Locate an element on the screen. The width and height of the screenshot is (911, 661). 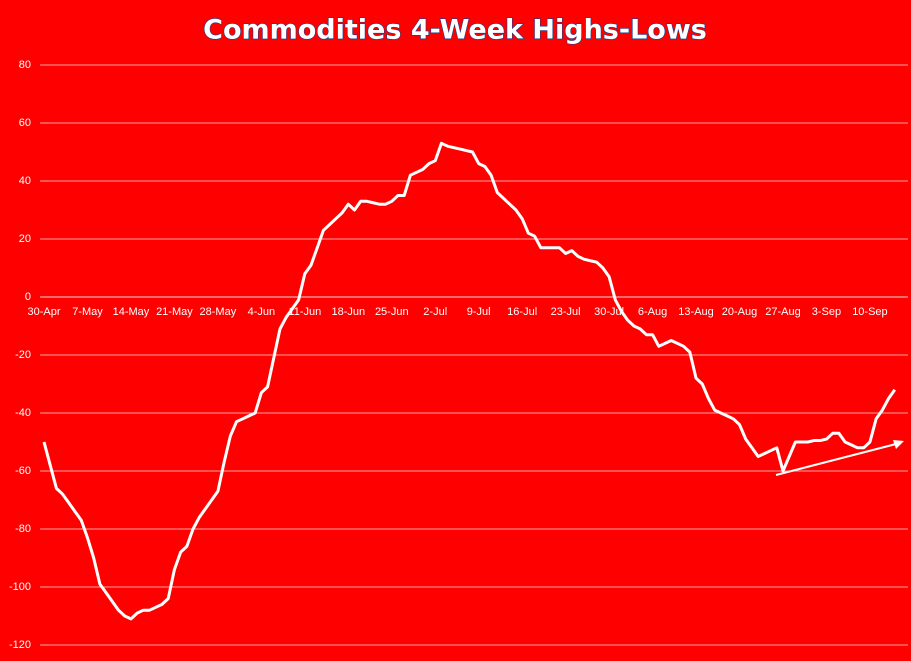
x-tick-label: 27-Aug is located at coordinates (782, 312).